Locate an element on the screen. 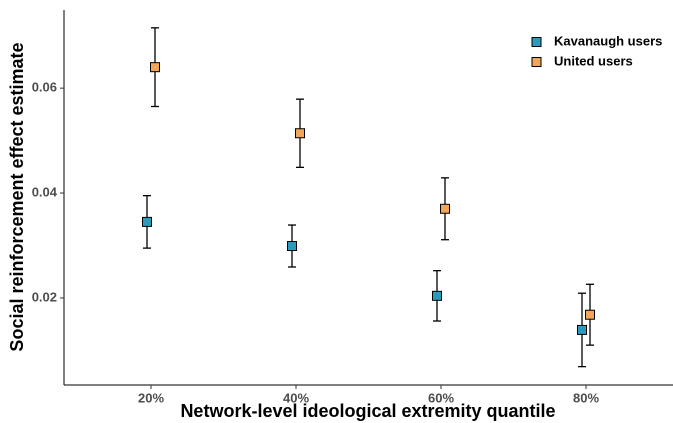  y-tick-label: 0.04 is located at coordinates (45, 191).